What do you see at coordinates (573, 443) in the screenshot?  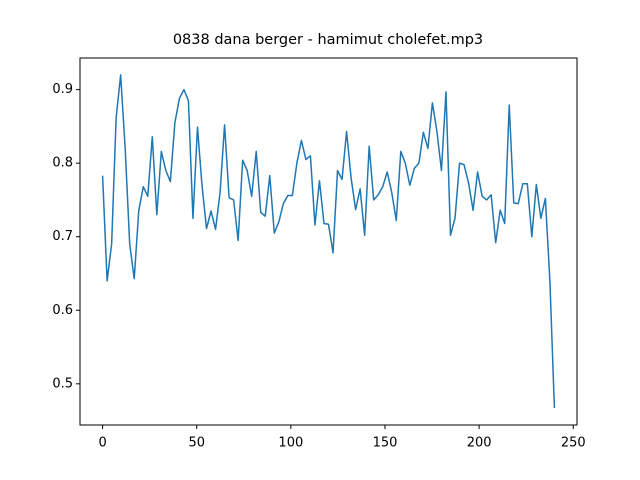 I see `x-tick-label: 250` at bounding box center [573, 443].